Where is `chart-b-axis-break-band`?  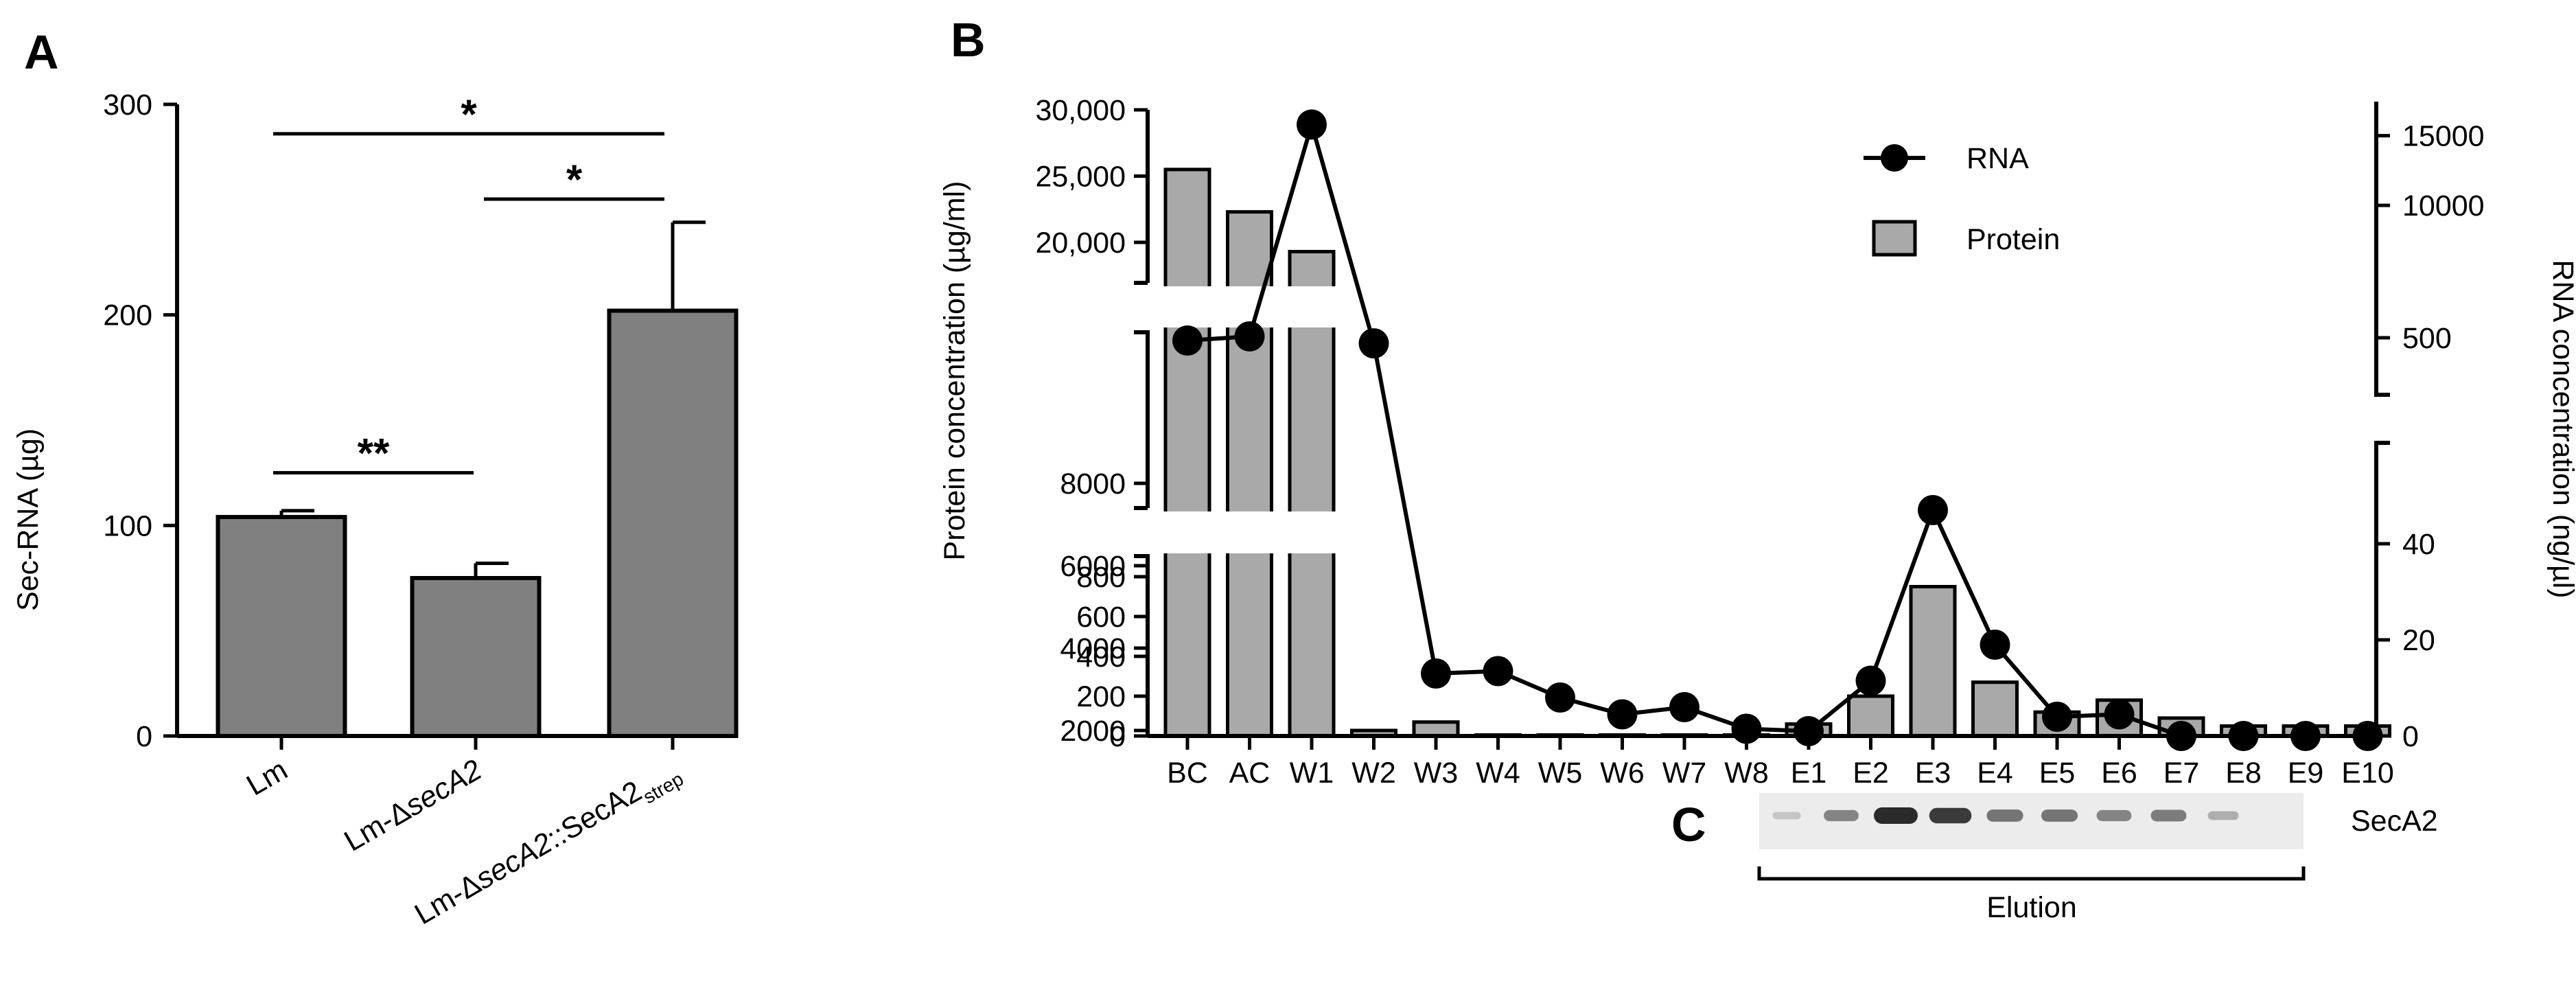 chart-b-axis-break-band is located at coordinates (1278, 532).